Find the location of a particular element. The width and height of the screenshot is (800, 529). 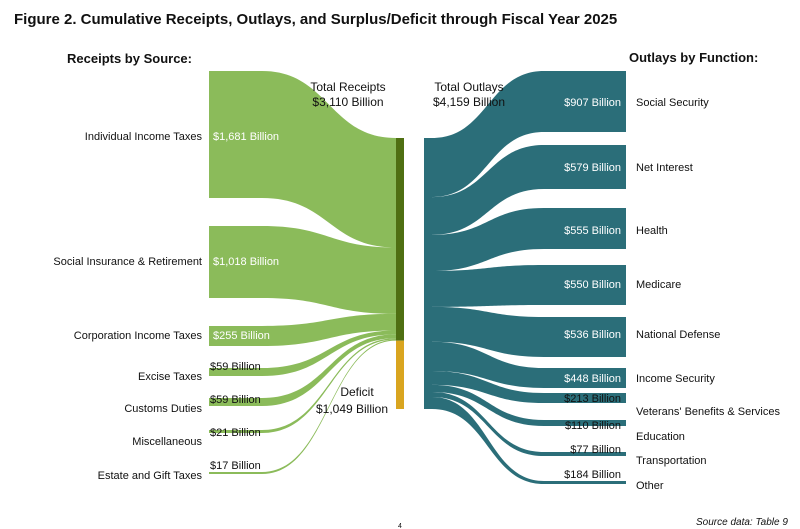

receipt-block-individual-income-taxes is located at coordinates (235, 134).